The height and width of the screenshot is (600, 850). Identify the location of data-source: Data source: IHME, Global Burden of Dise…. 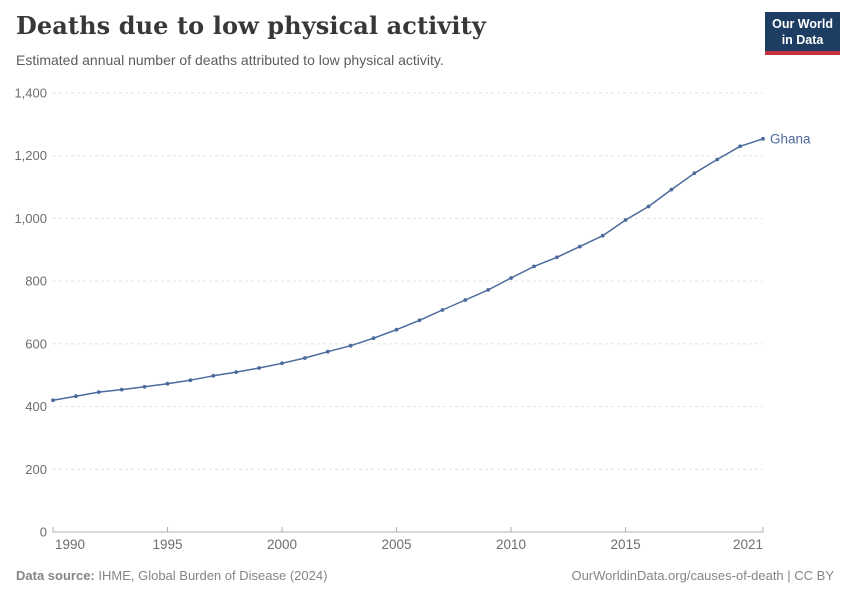
(171, 575).